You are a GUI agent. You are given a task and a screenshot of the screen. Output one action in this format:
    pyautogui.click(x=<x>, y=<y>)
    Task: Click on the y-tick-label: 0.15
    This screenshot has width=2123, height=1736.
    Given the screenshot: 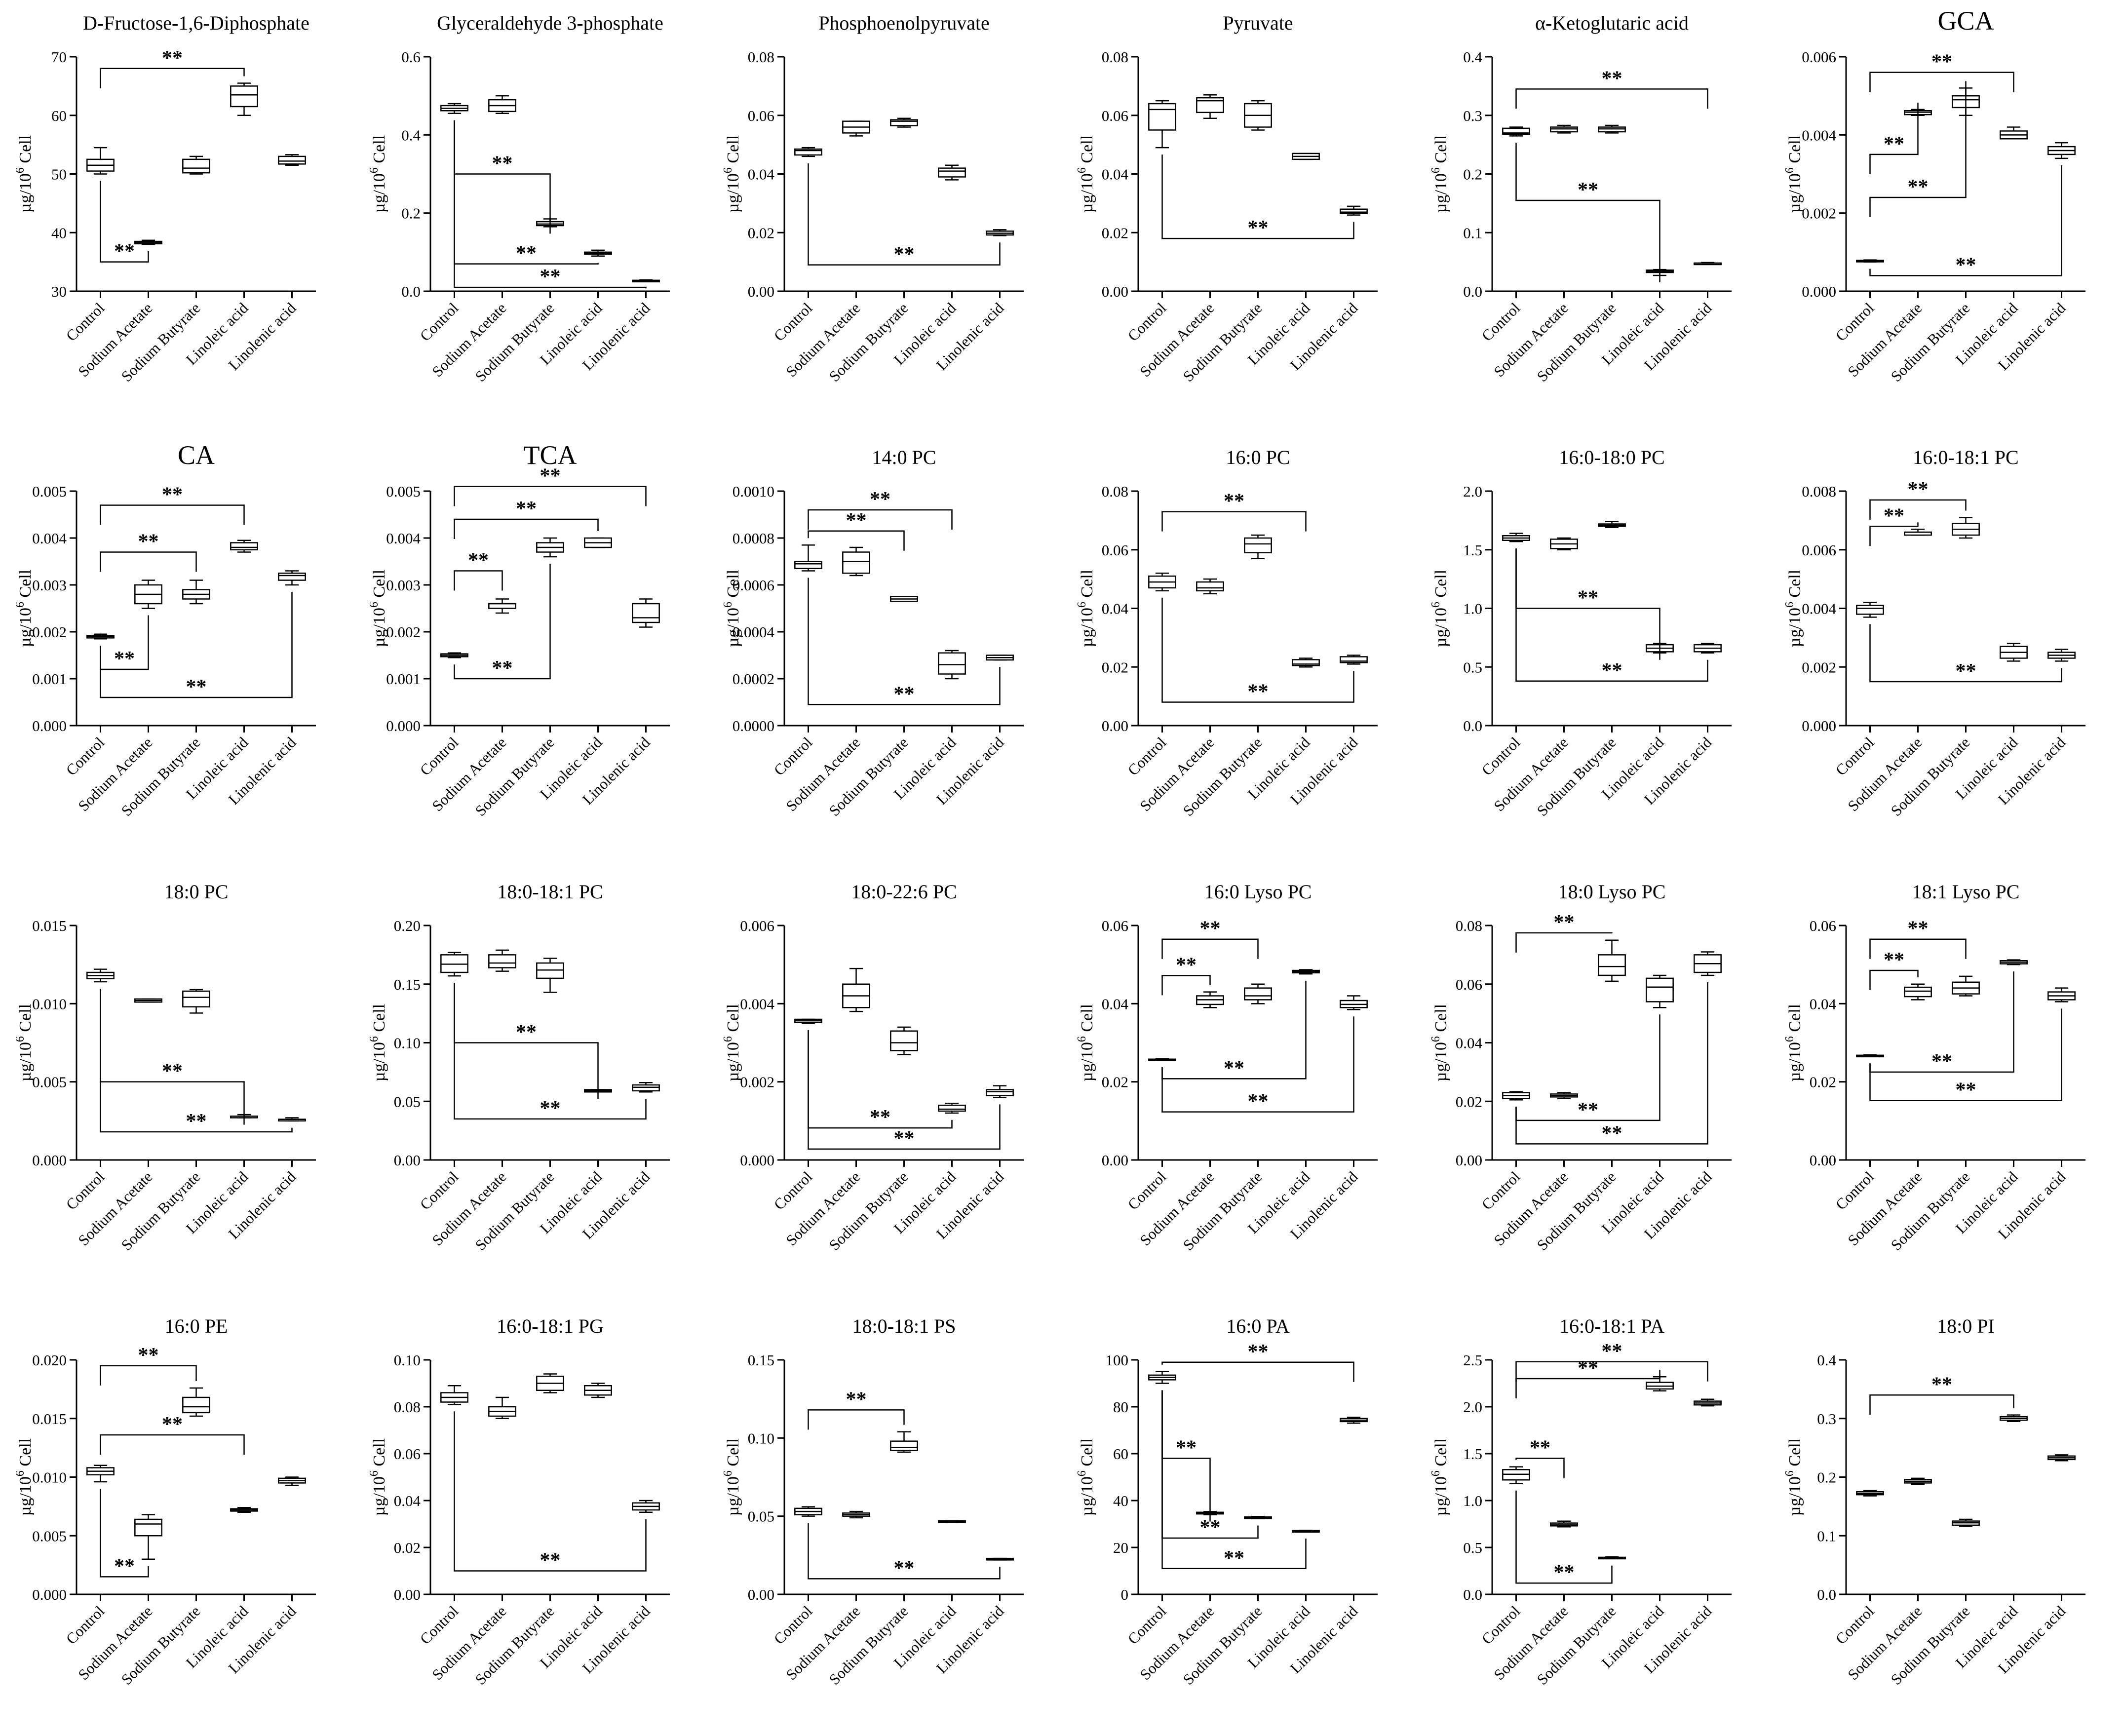 What is the action you would take?
    pyautogui.click(x=761, y=1360)
    